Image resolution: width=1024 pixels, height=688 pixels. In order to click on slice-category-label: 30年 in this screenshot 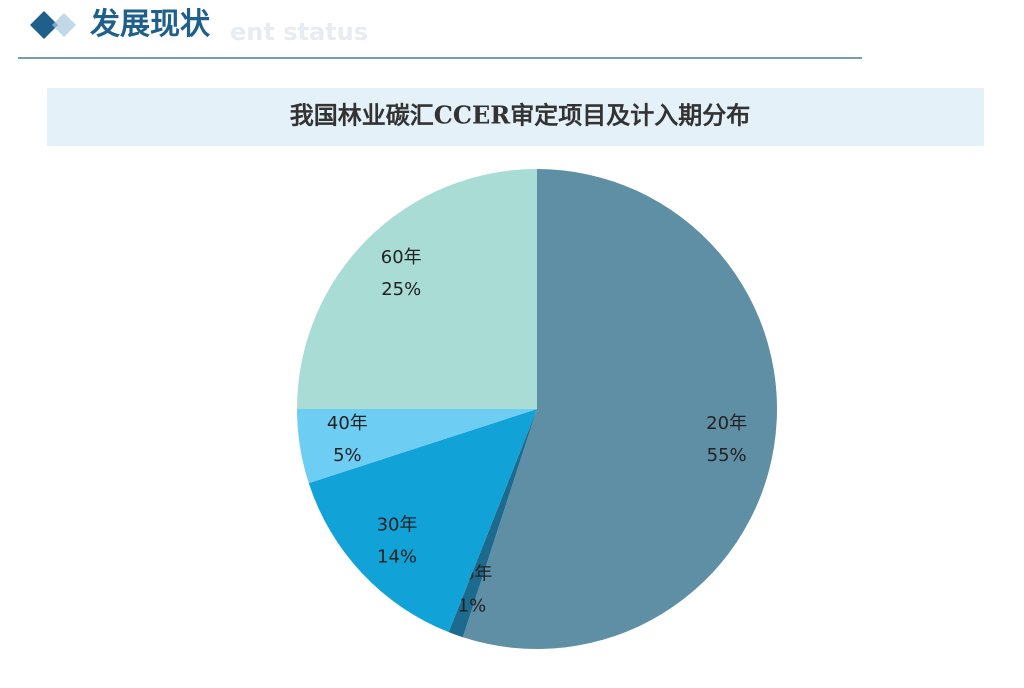, I will do `click(397, 524)`.